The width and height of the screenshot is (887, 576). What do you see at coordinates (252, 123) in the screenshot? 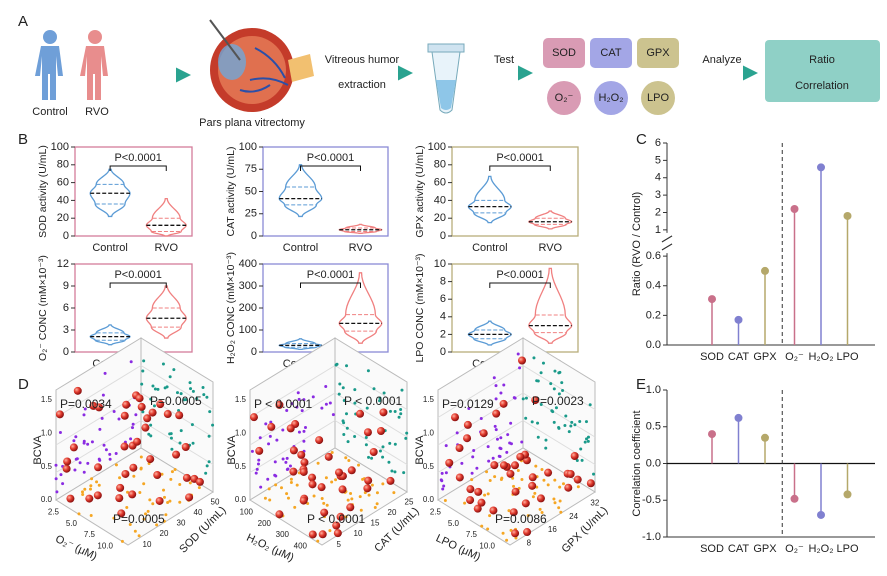
I see `label: Pars plana vitrectomy` at bounding box center [252, 123].